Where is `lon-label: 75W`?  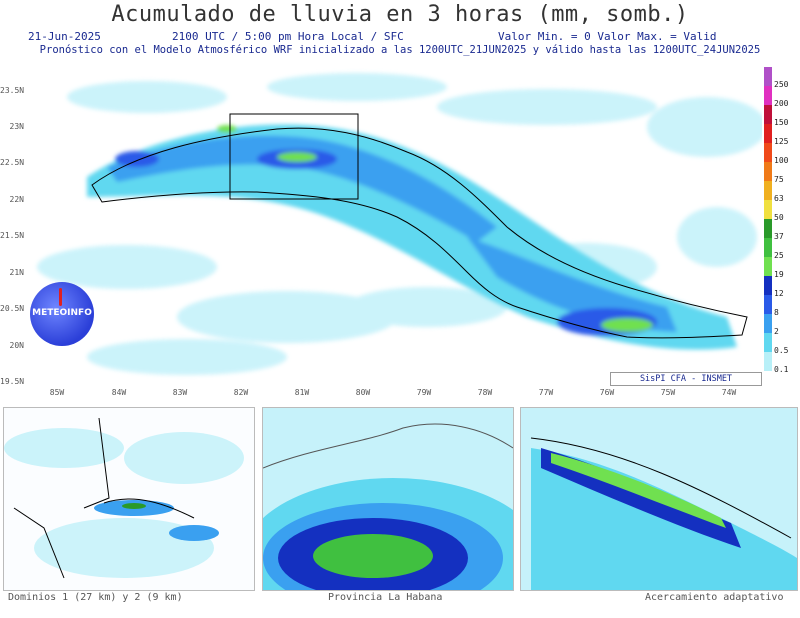
lon-label: 75W is located at coordinates (668, 392).